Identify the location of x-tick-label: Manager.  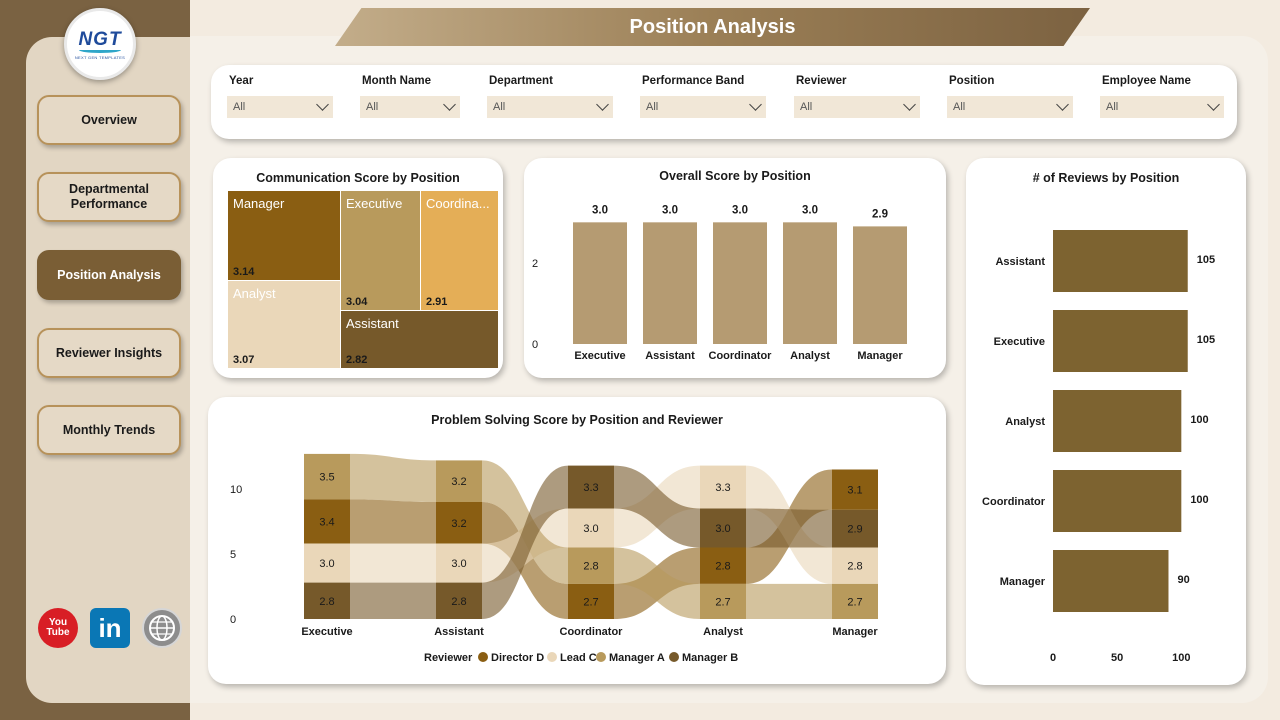
(880, 356).